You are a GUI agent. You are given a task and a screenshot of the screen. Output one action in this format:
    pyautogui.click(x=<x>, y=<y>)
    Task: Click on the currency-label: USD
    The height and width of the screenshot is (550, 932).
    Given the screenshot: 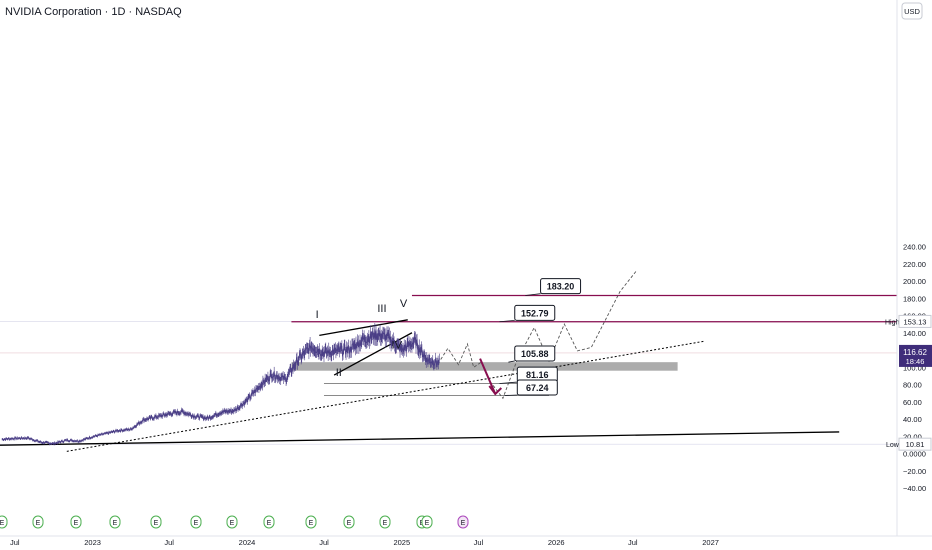 What is the action you would take?
    pyautogui.click(x=912, y=11)
    